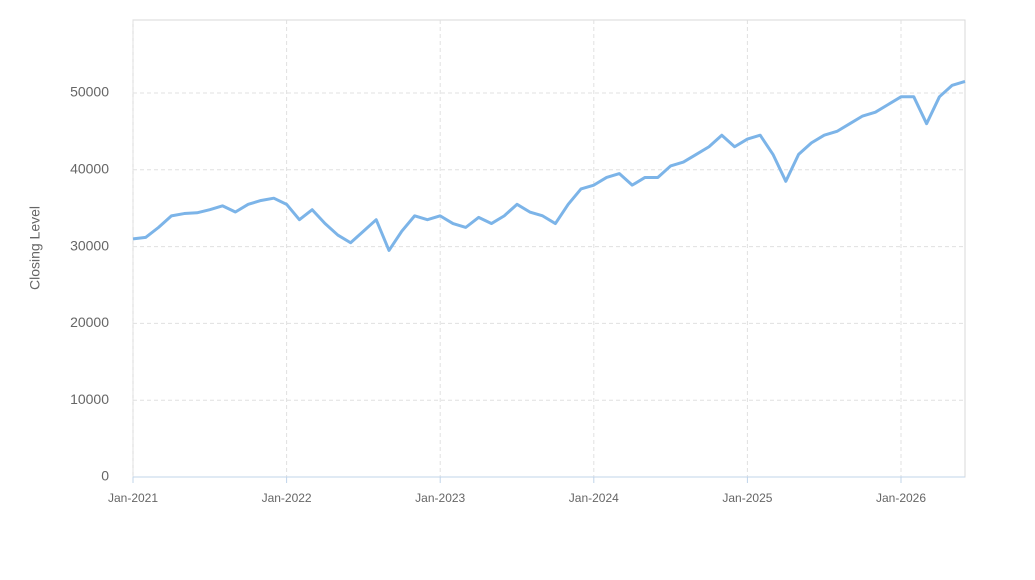 Image resolution: width=1035 pixels, height=580 pixels. Describe the element at coordinates (594, 498) in the screenshot. I see `x-tick-label: Jan-2024` at that location.